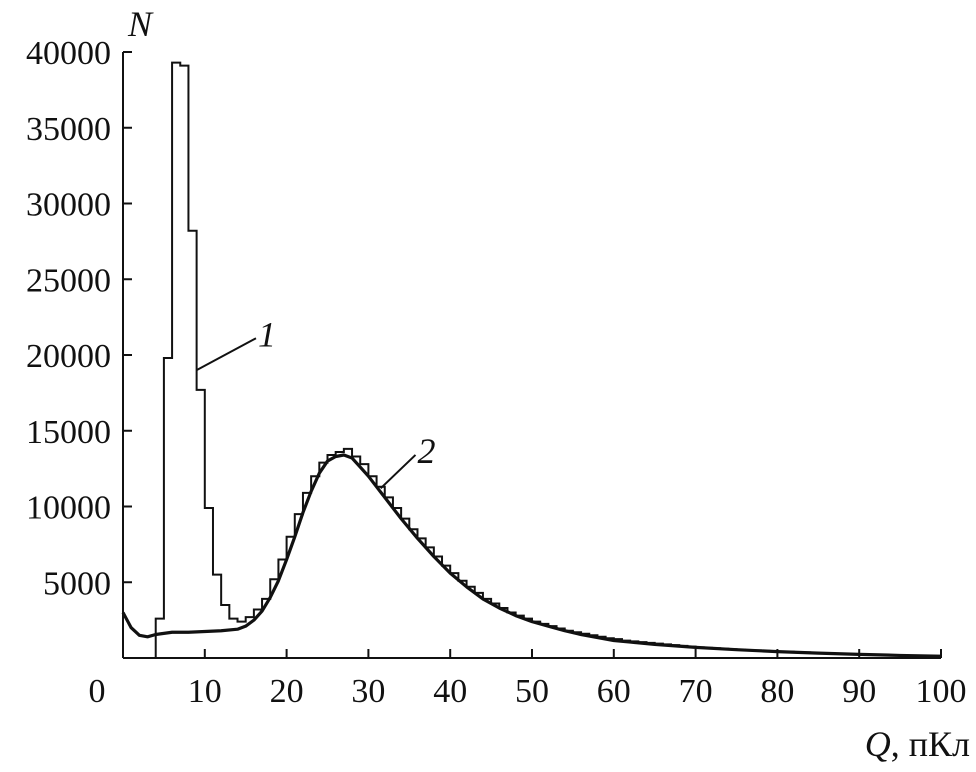  I want to click on x-tick-label: 100, so click(941, 691).